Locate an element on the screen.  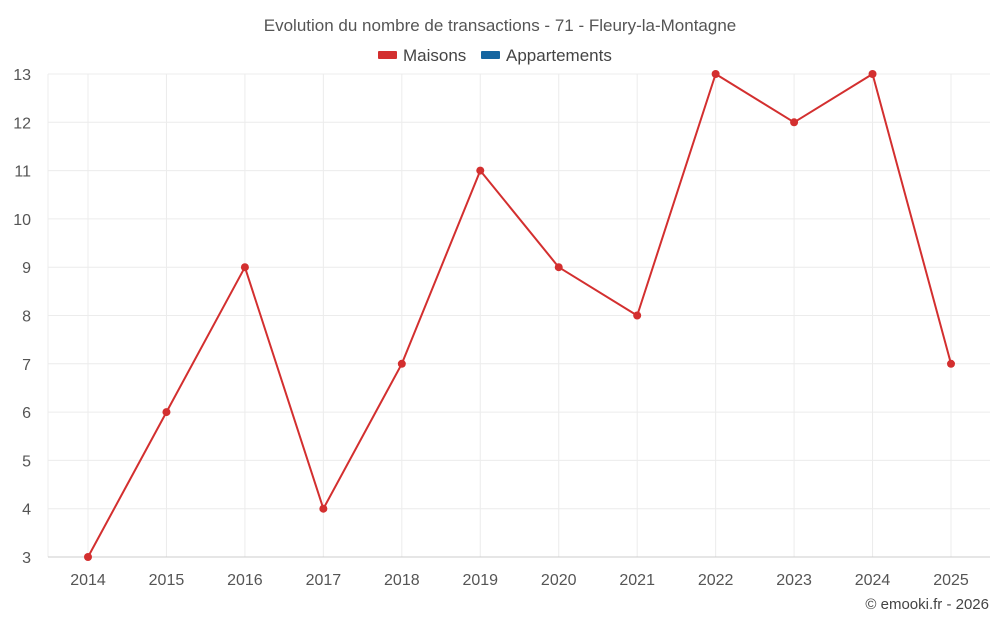
y-tick-label: 13 is located at coordinates (22, 75).